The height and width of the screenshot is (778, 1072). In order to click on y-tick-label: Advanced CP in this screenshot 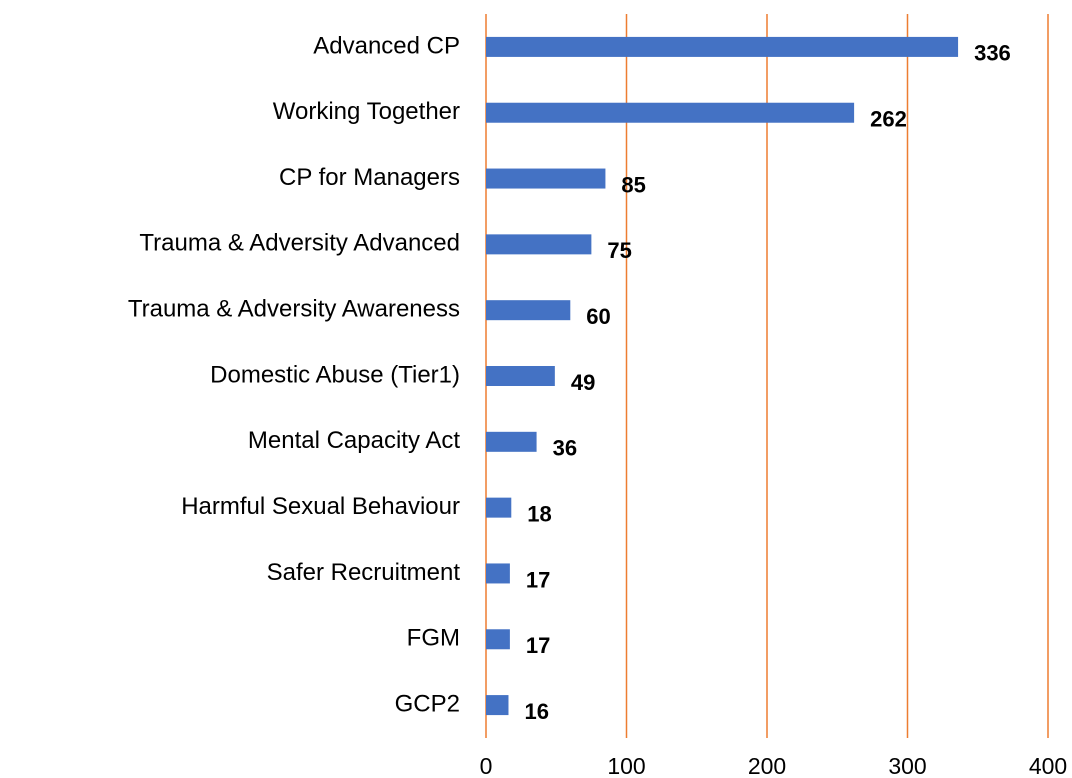, I will do `click(386, 45)`.